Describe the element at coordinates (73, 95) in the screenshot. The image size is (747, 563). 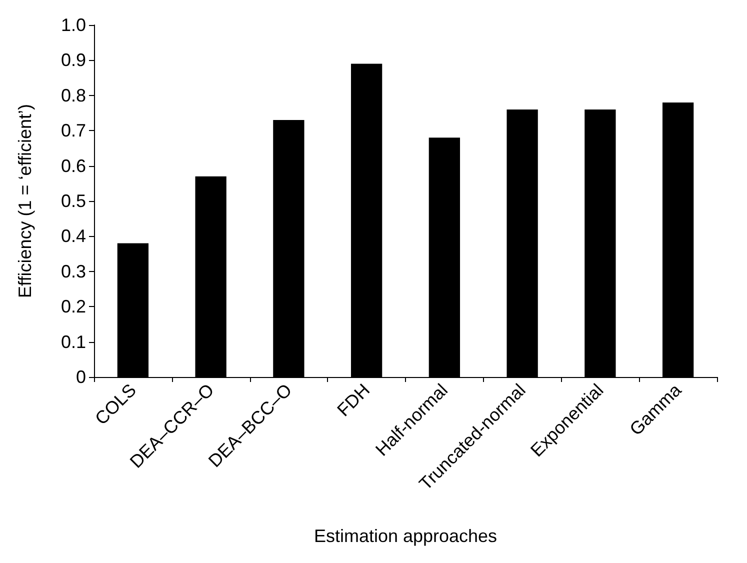
I see `y-tick-label: 0.8` at that location.